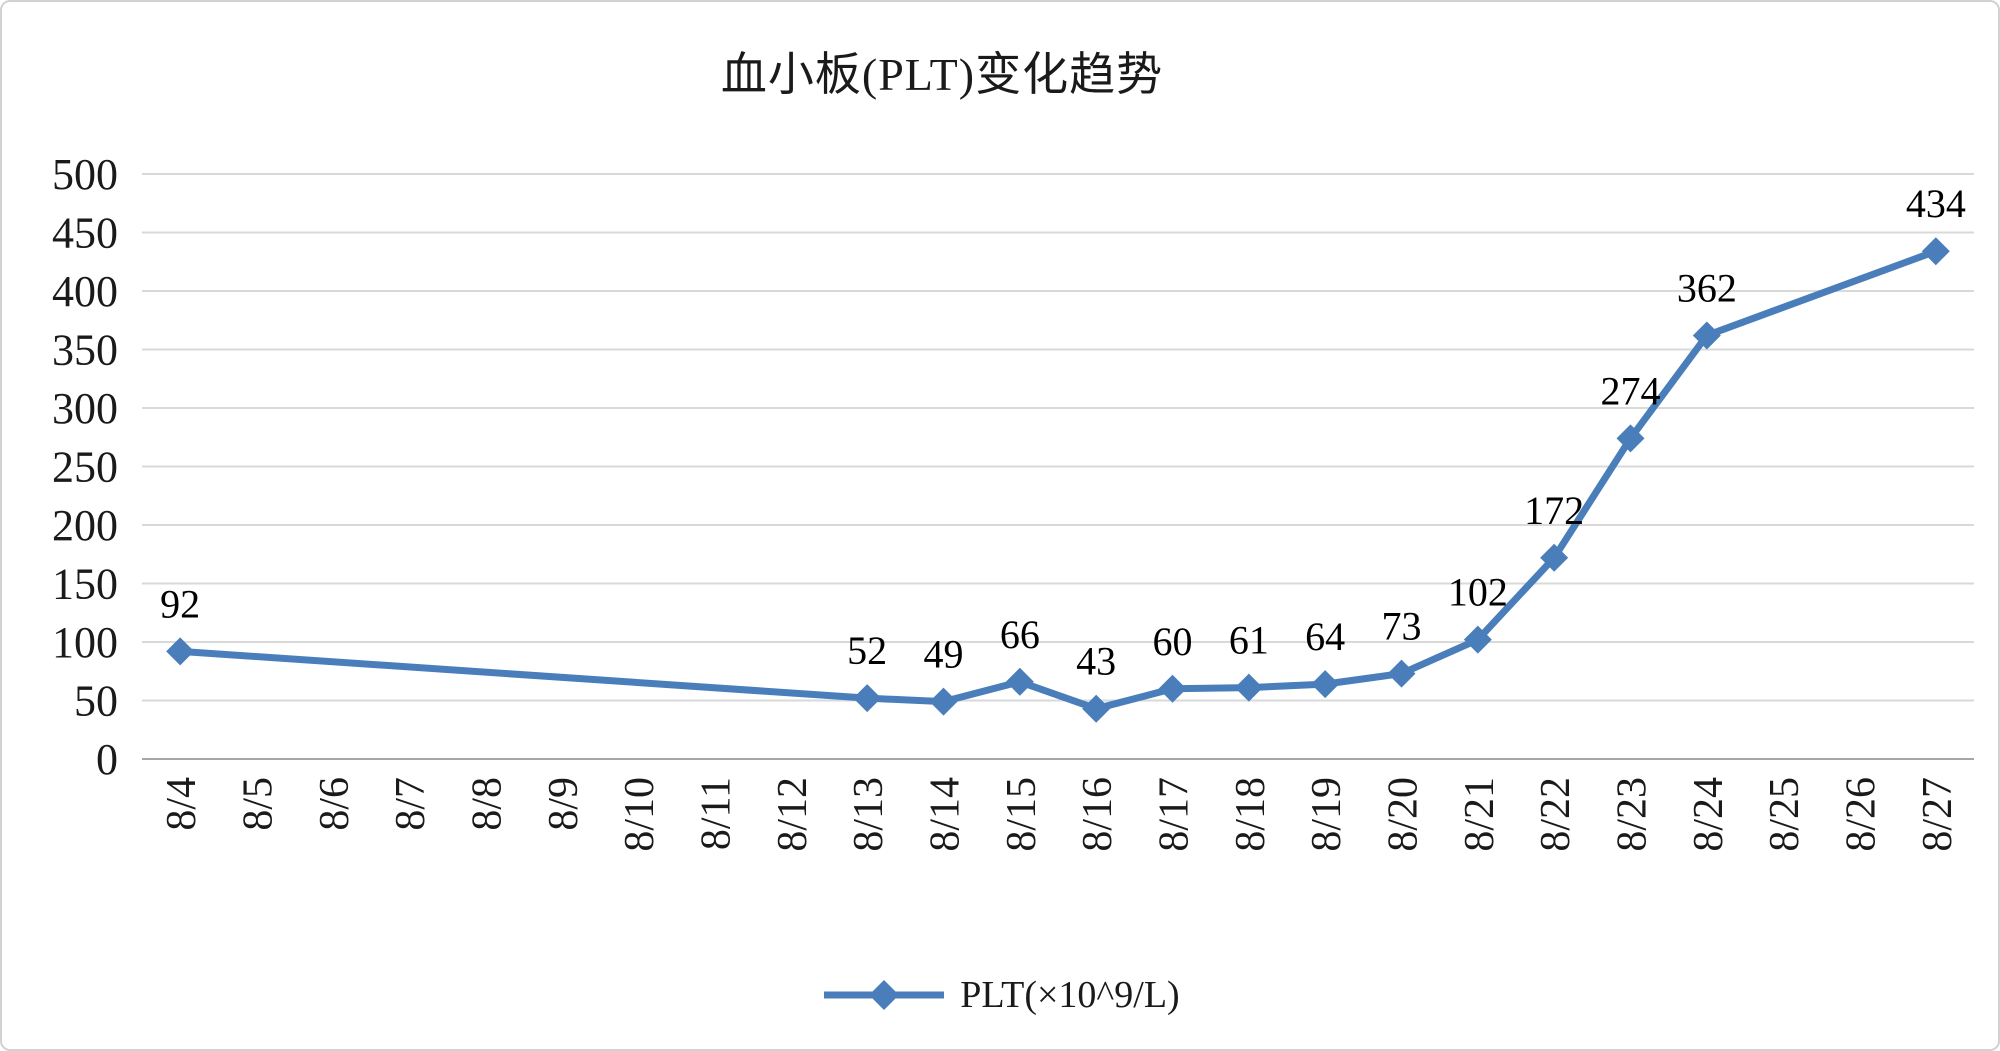 The height and width of the screenshot is (1051, 2000). Describe the element at coordinates (1325, 636) in the screenshot. I see `data-label: 64` at that location.